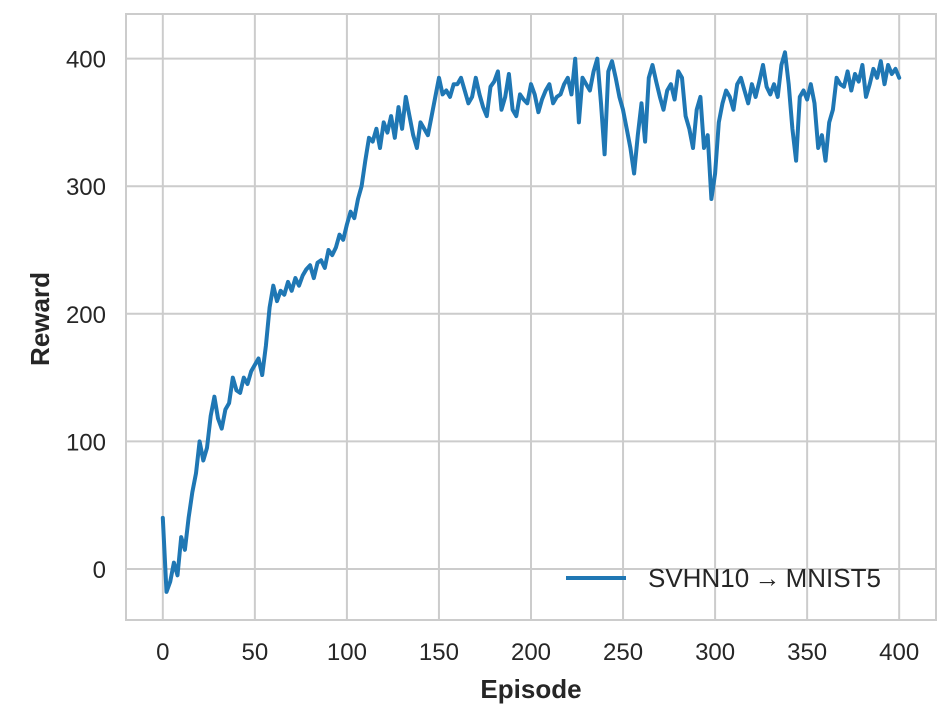  What do you see at coordinates (255, 652) in the screenshot?
I see `x-tick-label-50: 50` at bounding box center [255, 652].